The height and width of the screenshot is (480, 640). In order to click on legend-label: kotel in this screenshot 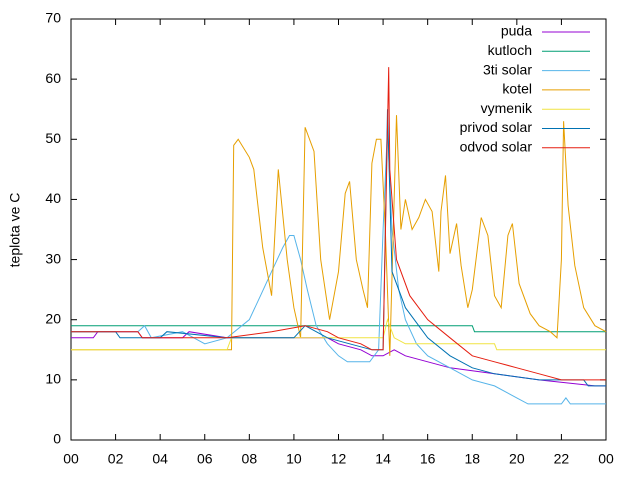, I will do `click(517, 89)`.